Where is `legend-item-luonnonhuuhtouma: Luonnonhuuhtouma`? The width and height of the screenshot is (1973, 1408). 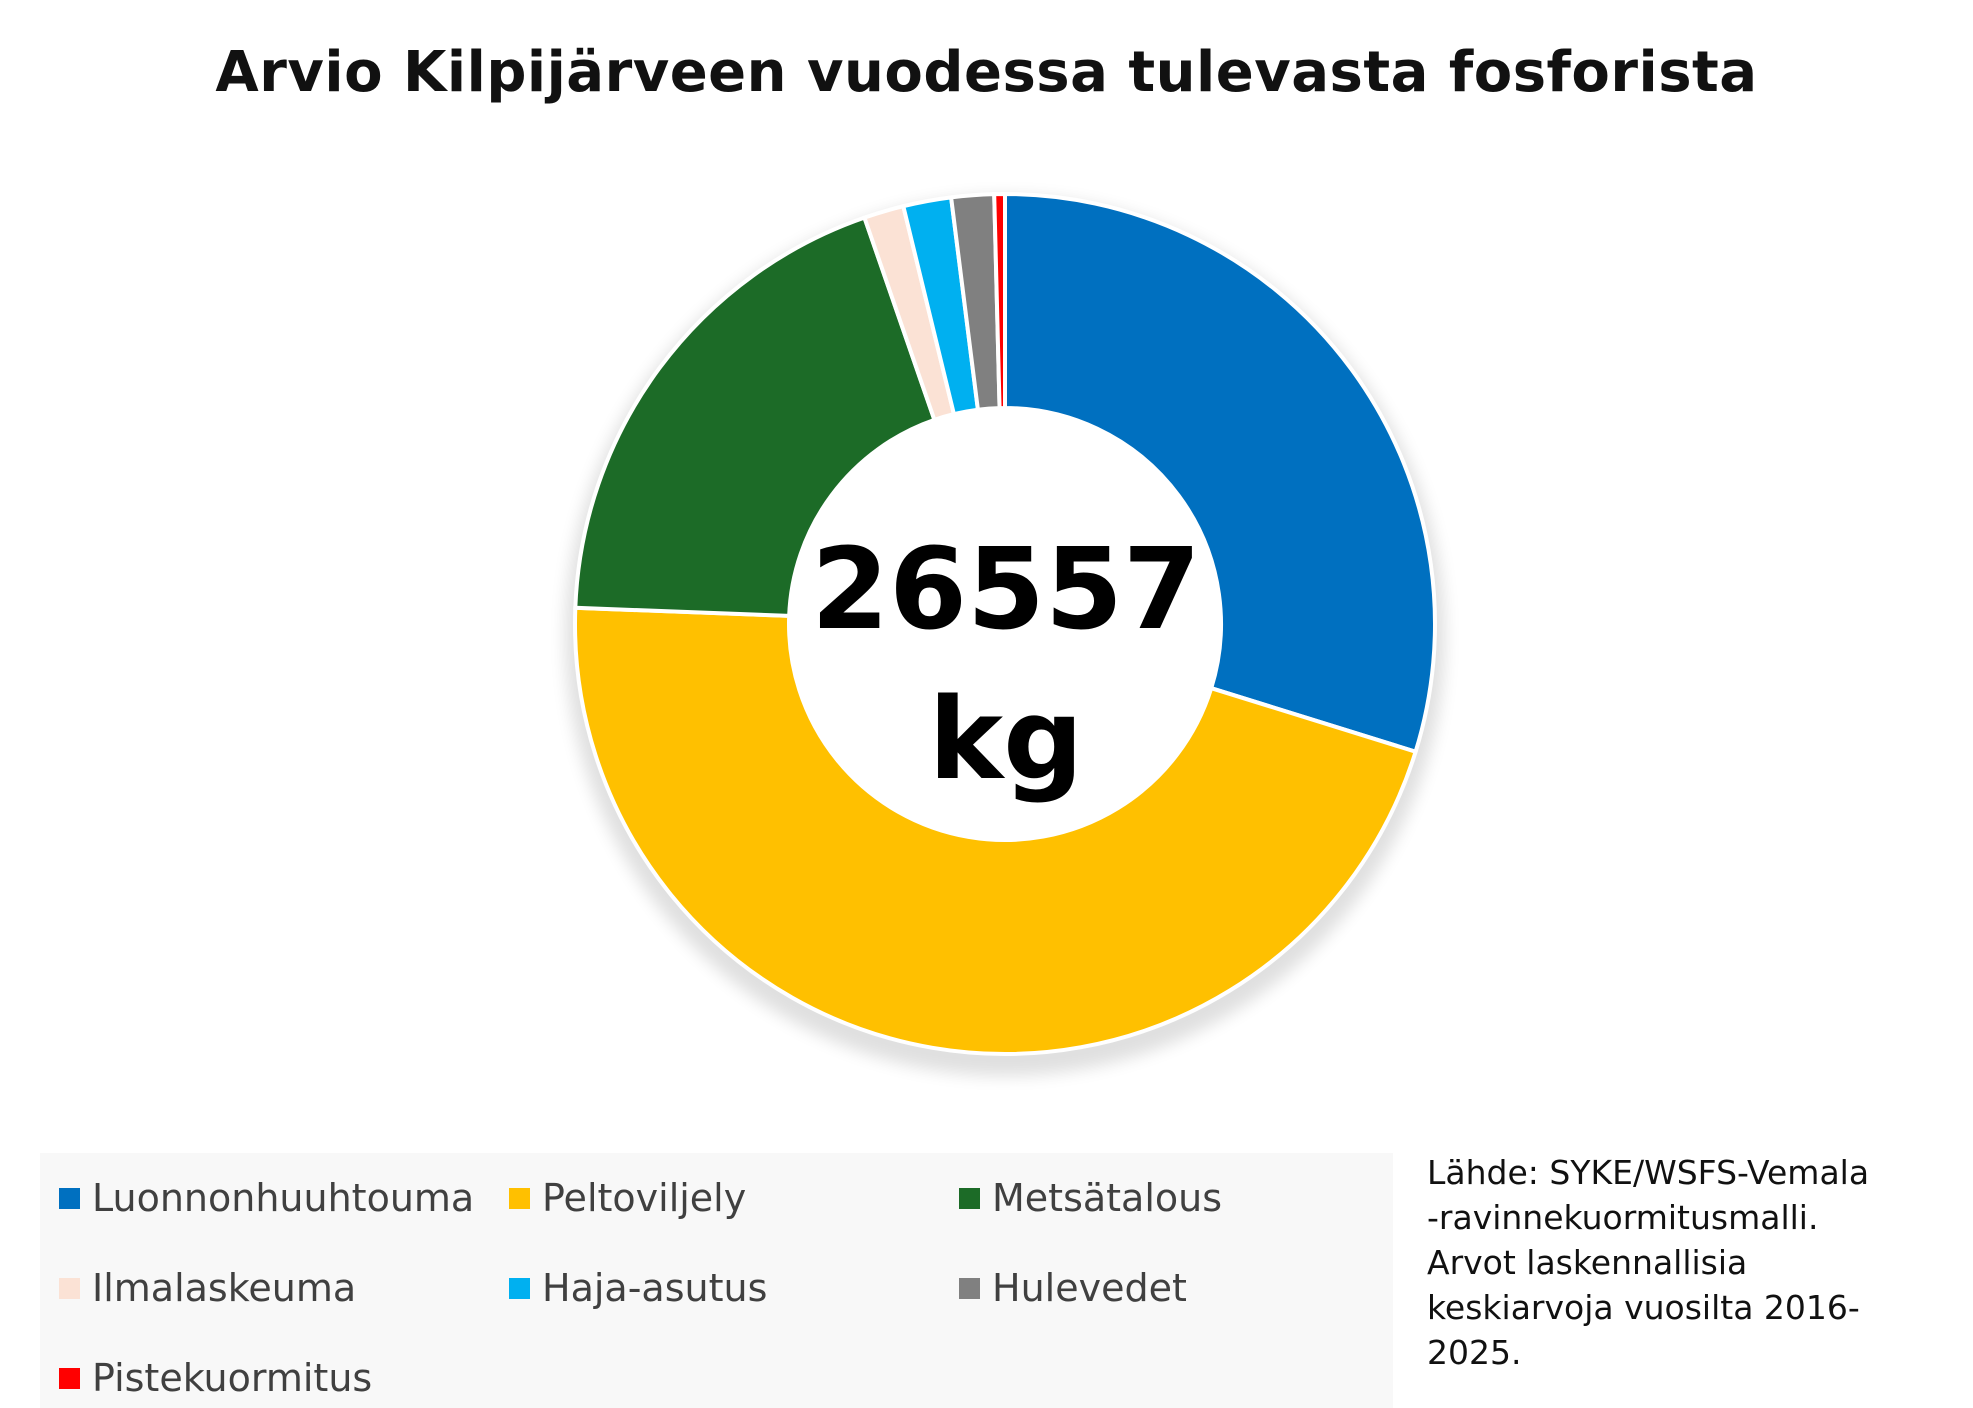 legend-item-luonnonhuuhtouma: Luonnonhuuhtouma is located at coordinates (266, 1198).